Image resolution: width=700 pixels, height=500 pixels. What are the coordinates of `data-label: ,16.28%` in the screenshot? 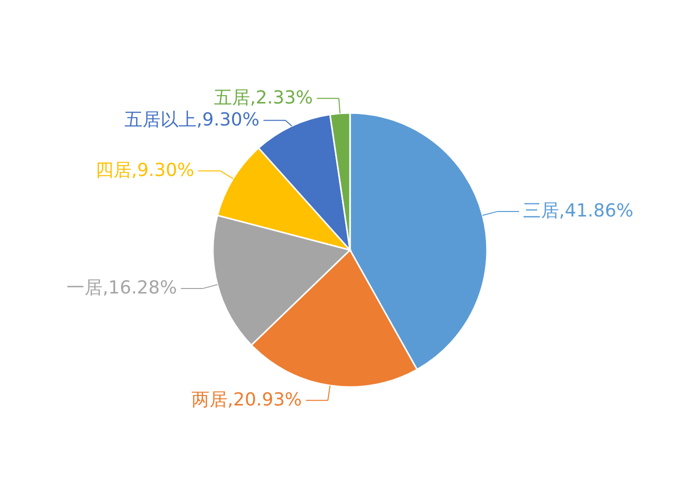 It's located at (139, 287).